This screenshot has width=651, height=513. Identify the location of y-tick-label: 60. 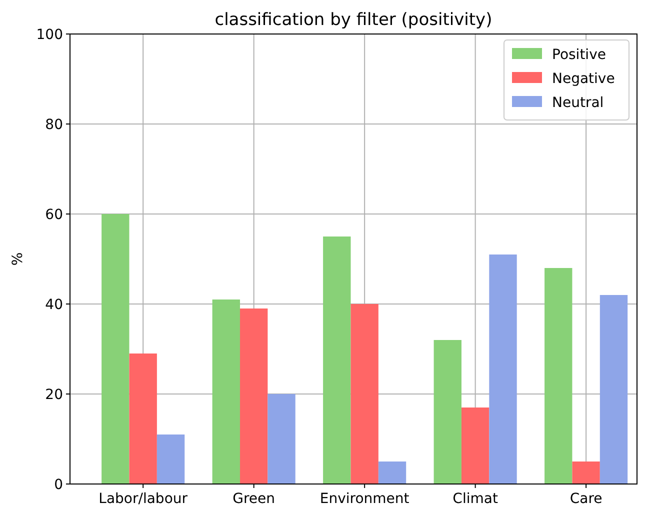
(54, 214).